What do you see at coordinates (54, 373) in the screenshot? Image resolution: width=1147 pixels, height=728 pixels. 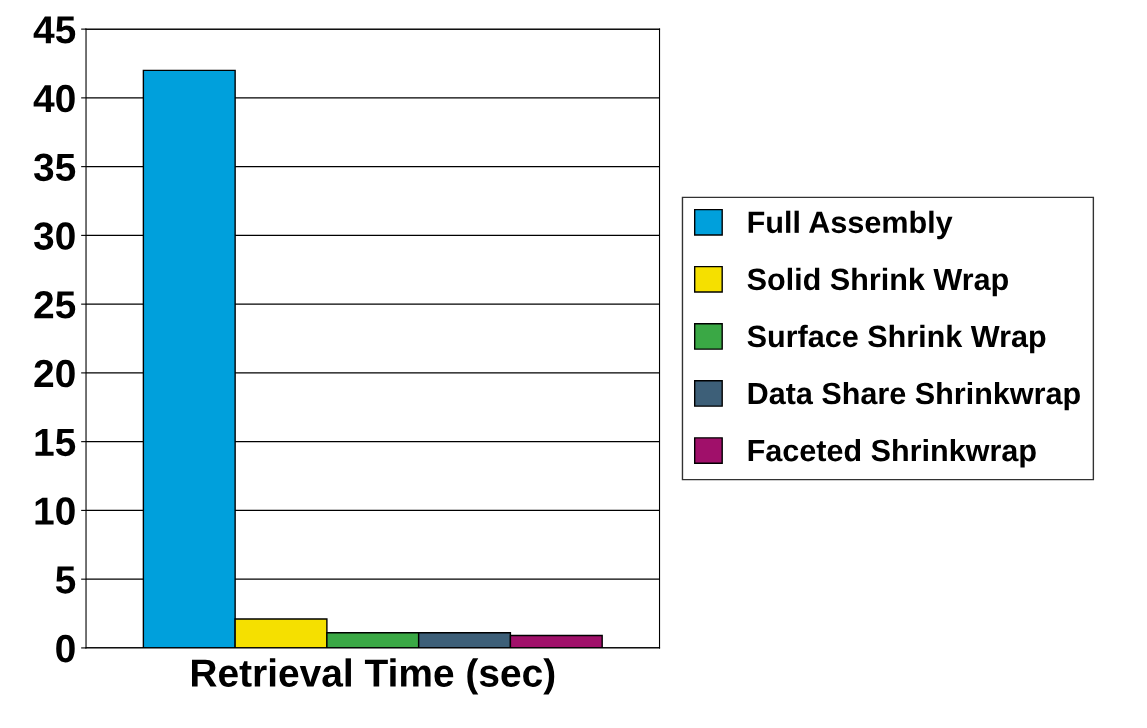 I see `y-tick-label: 20` at bounding box center [54, 373].